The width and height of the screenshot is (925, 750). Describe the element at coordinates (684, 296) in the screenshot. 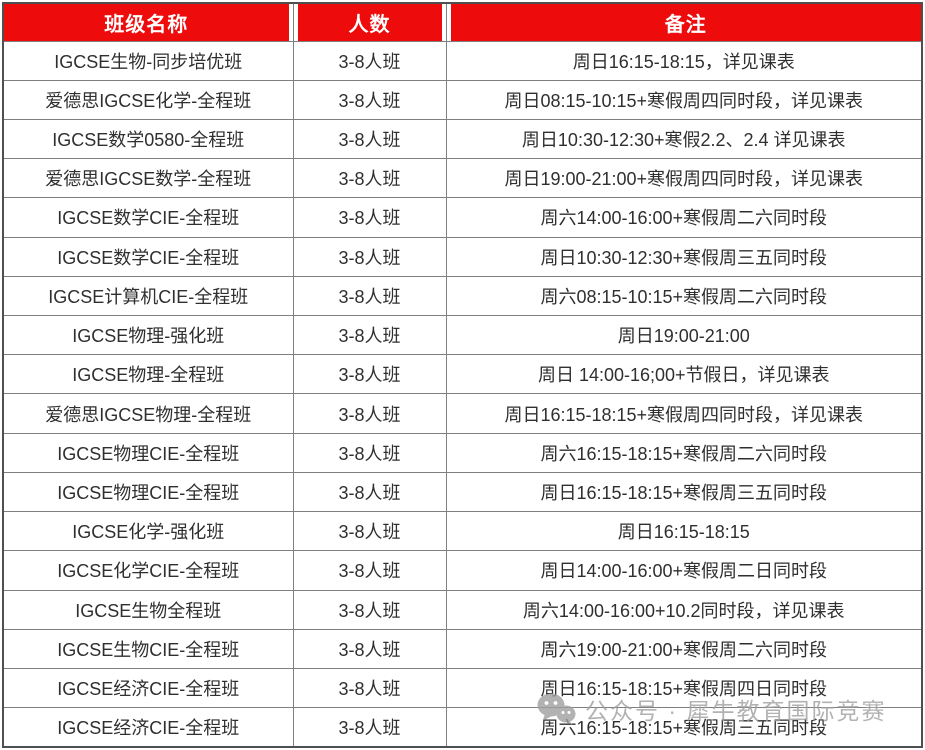

I see `class-note-cell: 周六08:15-10:15+寒假周二六同时段` at that location.